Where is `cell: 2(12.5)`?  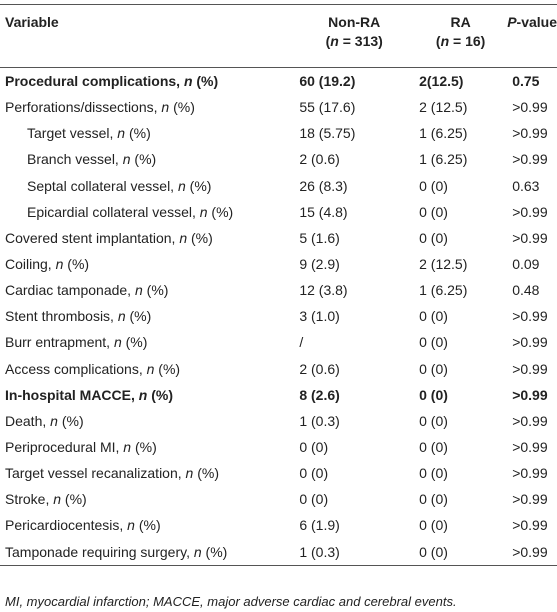
cell: 2(12.5) is located at coordinates (441, 81).